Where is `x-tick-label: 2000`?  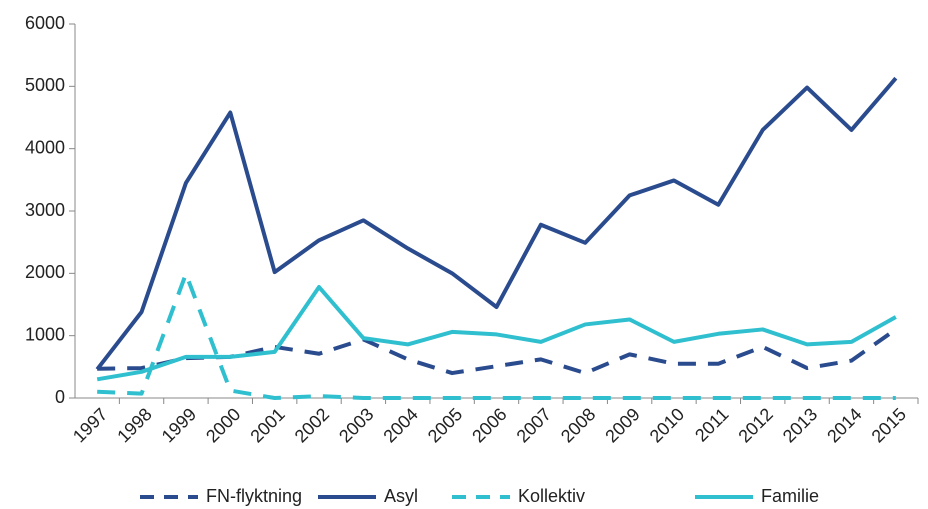
x-tick-label: 2000 is located at coordinates (223, 425).